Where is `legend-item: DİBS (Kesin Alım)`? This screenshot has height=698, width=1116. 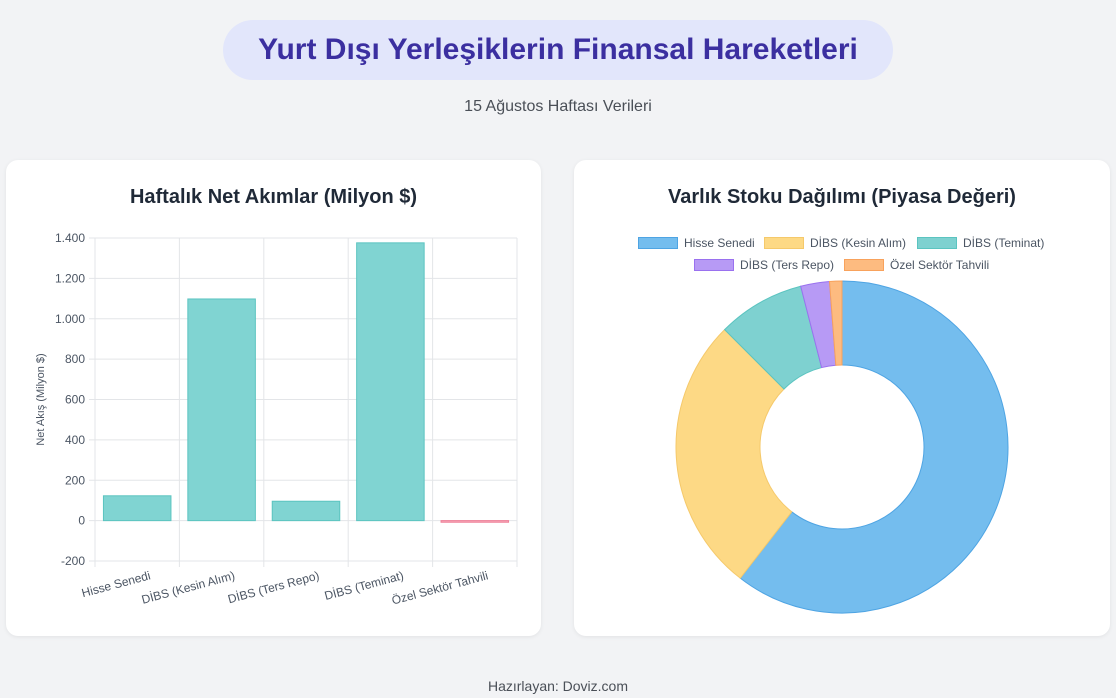
legend-item: DİBS (Kesin Alım) is located at coordinates (835, 243).